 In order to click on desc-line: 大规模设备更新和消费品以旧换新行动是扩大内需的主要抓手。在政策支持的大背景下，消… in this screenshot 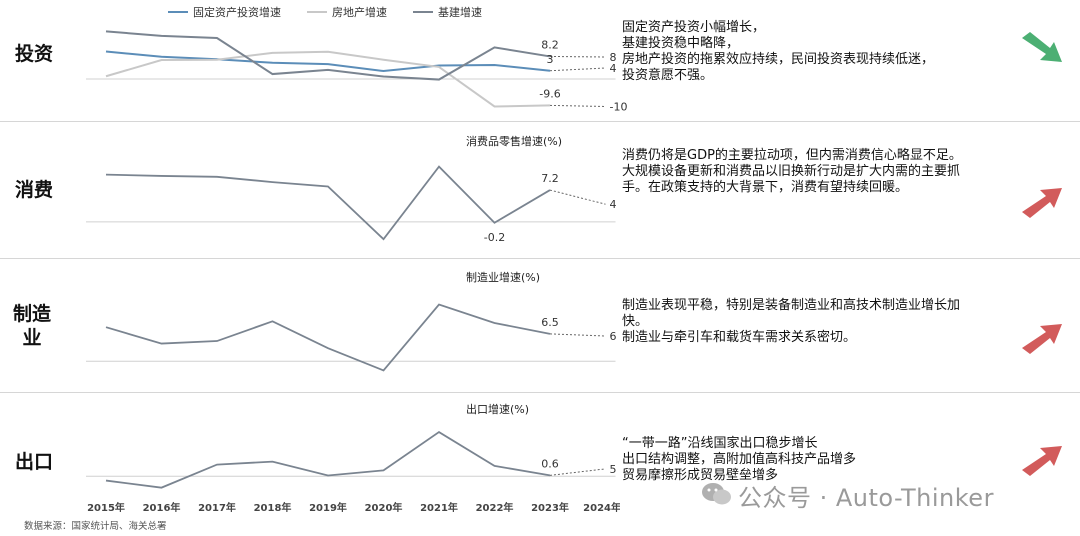, I will do `click(791, 179)`.